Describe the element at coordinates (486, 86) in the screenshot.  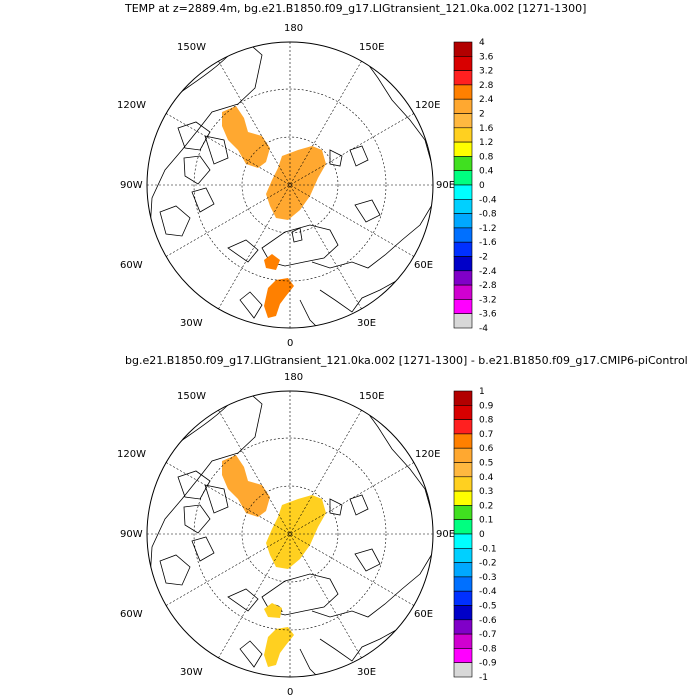
I see `colorbar-tick-label: 2.8` at that location.